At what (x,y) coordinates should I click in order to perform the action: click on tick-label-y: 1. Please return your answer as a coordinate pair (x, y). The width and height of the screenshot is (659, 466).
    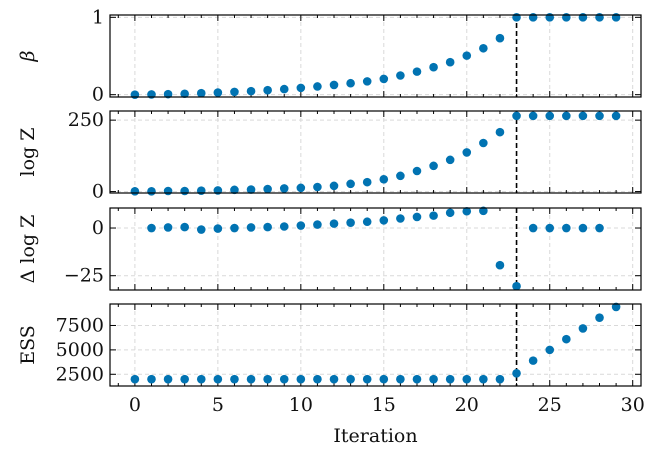
    Looking at the image, I should click on (98, 17).